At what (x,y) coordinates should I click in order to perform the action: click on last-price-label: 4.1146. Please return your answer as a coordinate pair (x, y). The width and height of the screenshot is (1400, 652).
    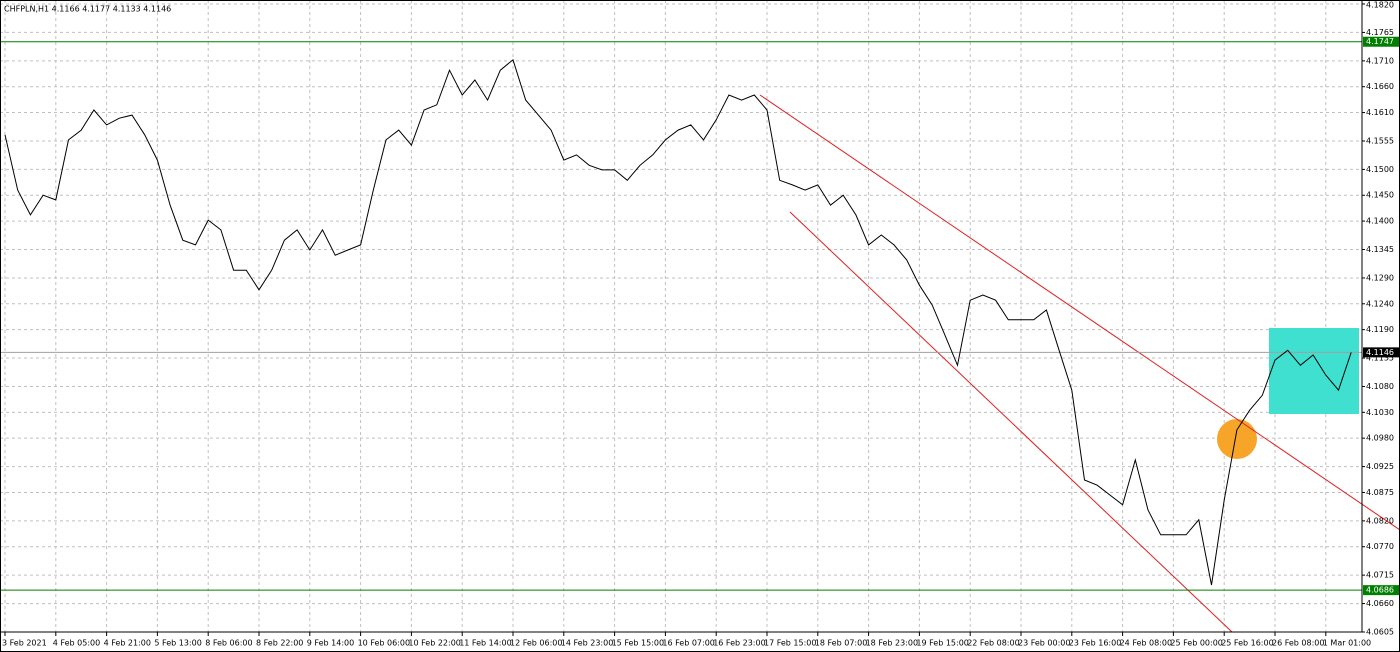
    Looking at the image, I should click on (1380, 352).